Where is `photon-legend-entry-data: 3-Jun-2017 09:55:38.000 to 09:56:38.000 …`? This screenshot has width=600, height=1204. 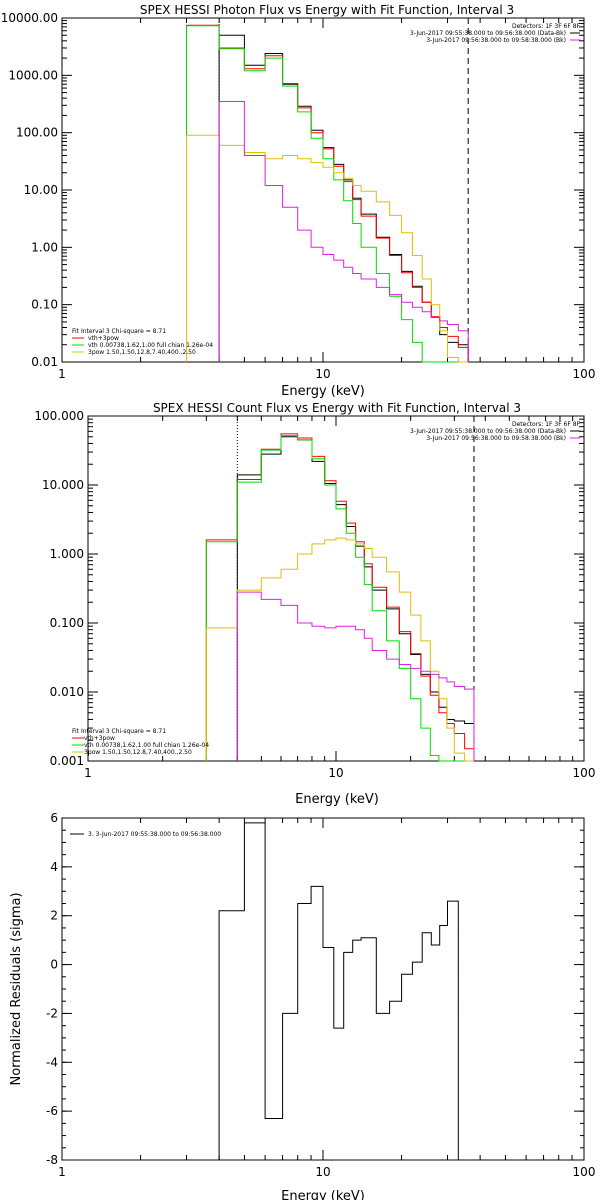 photon-legend-entry-data: 3-Jun-2017 09:55:38.000 to 09:56:38.000 … is located at coordinates (488, 33).